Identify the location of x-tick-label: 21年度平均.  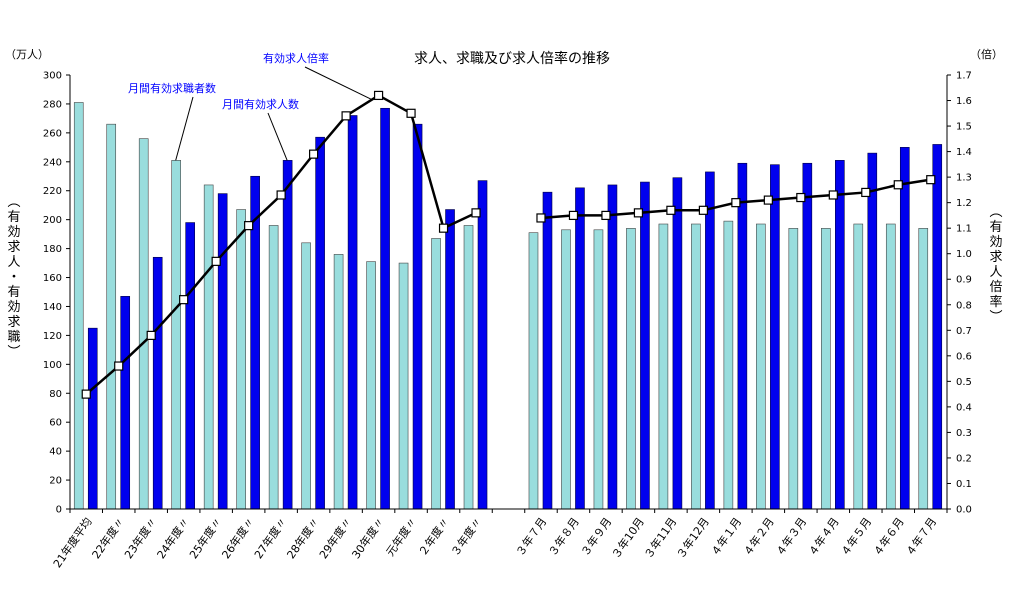
(72, 543).